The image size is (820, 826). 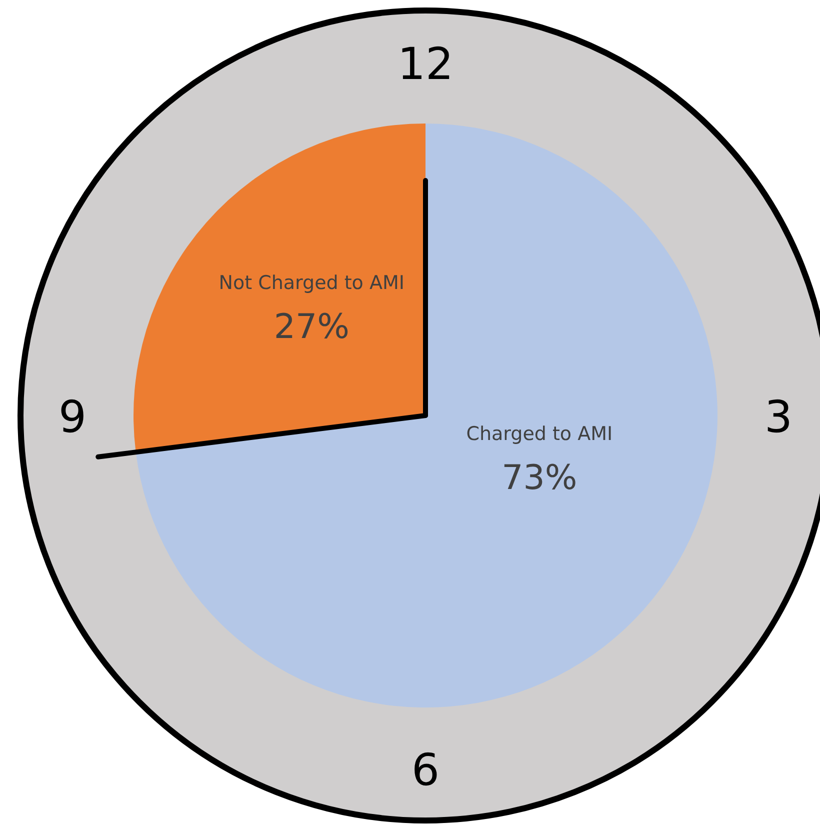 What do you see at coordinates (426, 64) in the screenshot?
I see `text: 12` at bounding box center [426, 64].